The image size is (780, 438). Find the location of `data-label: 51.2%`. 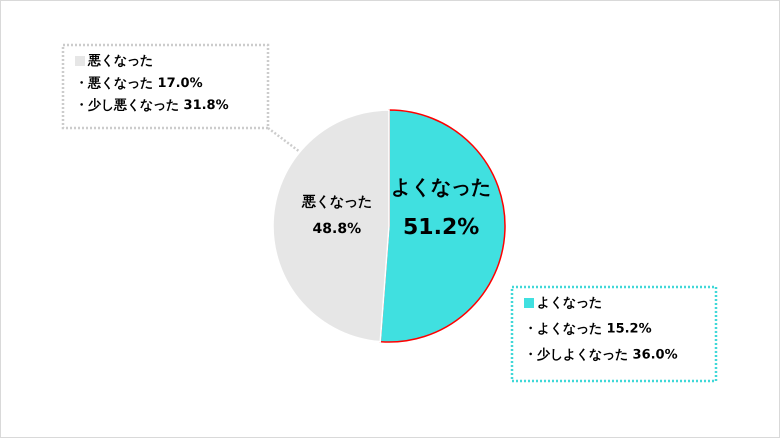

data-label: 51.2% is located at coordinates (441, 227).